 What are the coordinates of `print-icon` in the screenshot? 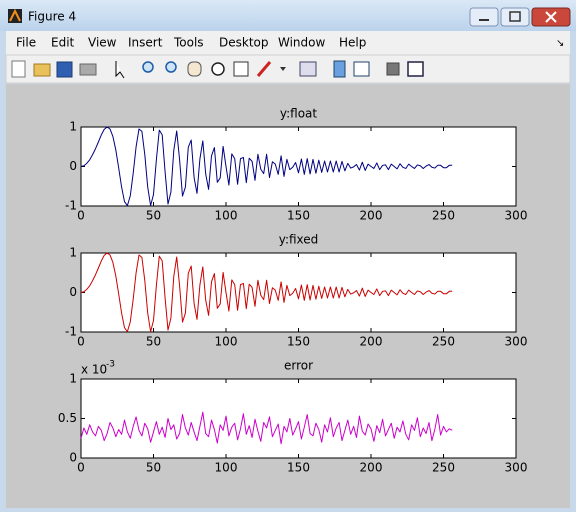 It's located at (88, 69).